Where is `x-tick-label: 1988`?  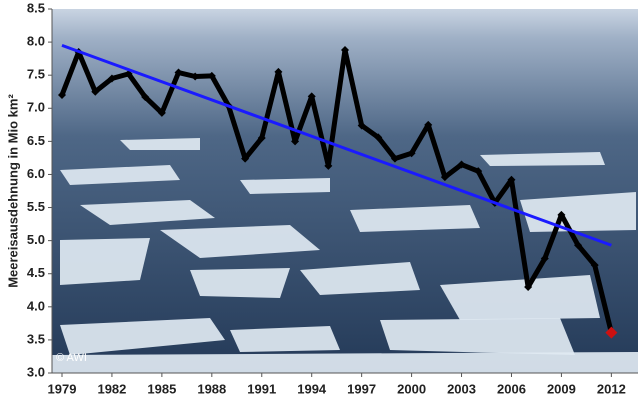 x-tick-label: 1988 is located at coordinates (211, 388).